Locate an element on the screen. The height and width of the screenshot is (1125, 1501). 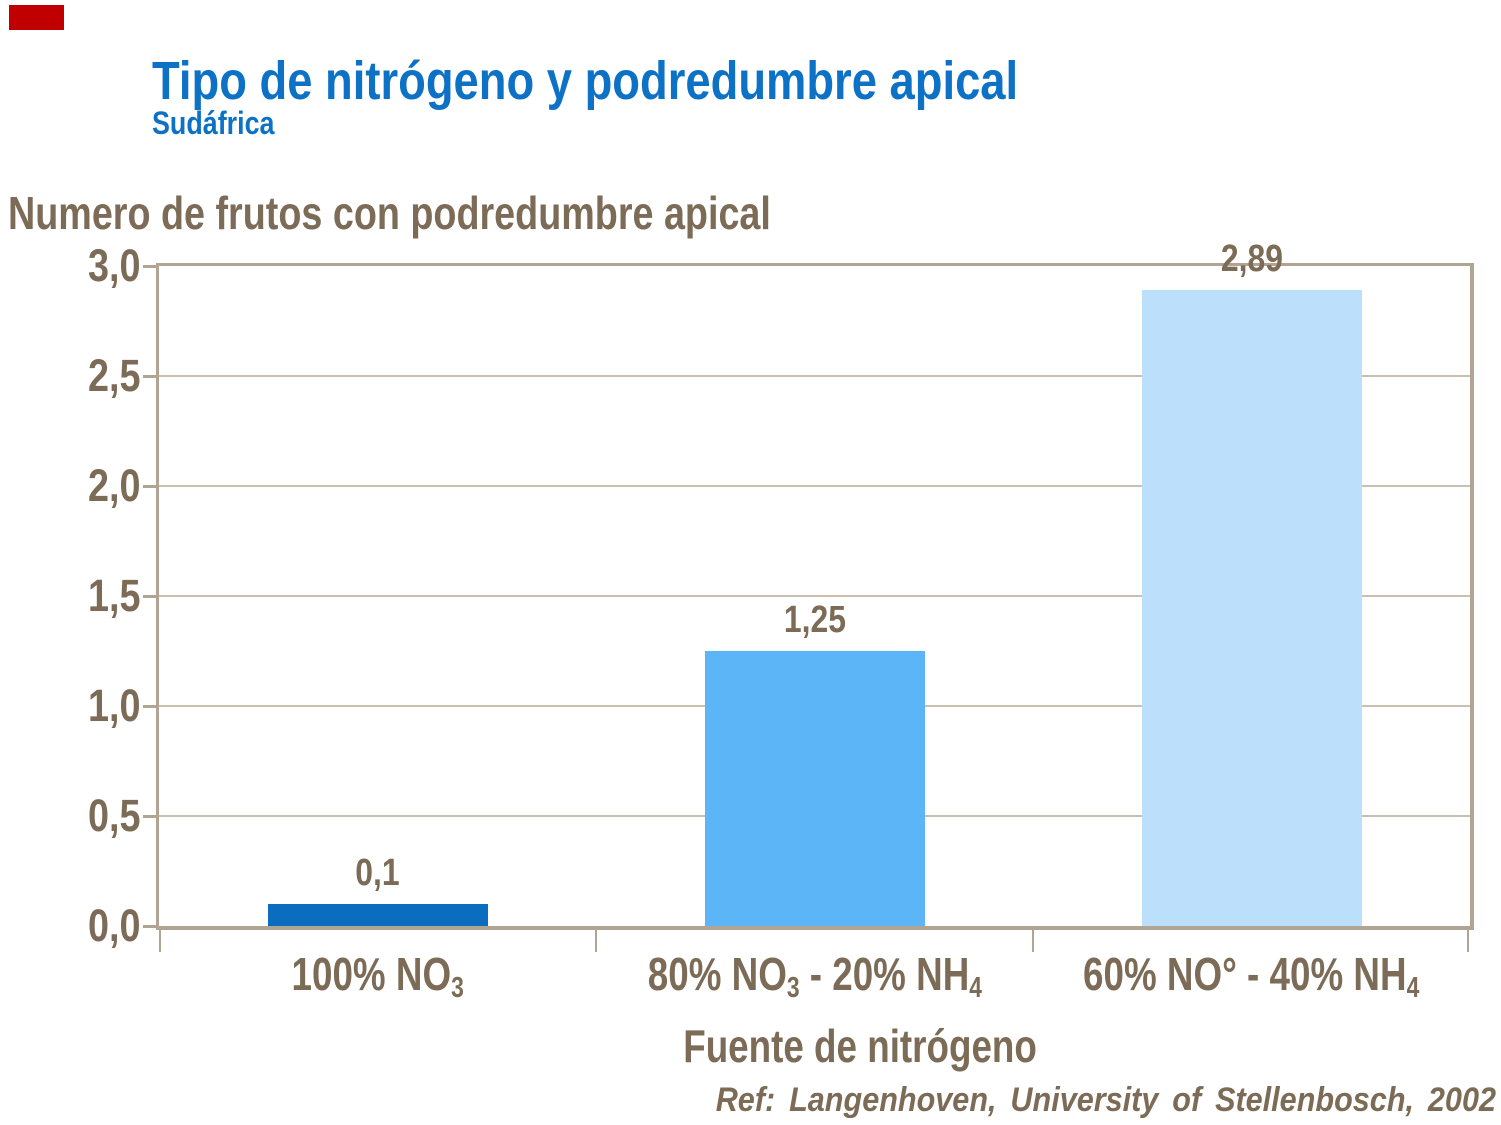
x-axis-title: Fuente de nitrógeno is located at coordinates (860, 1046).